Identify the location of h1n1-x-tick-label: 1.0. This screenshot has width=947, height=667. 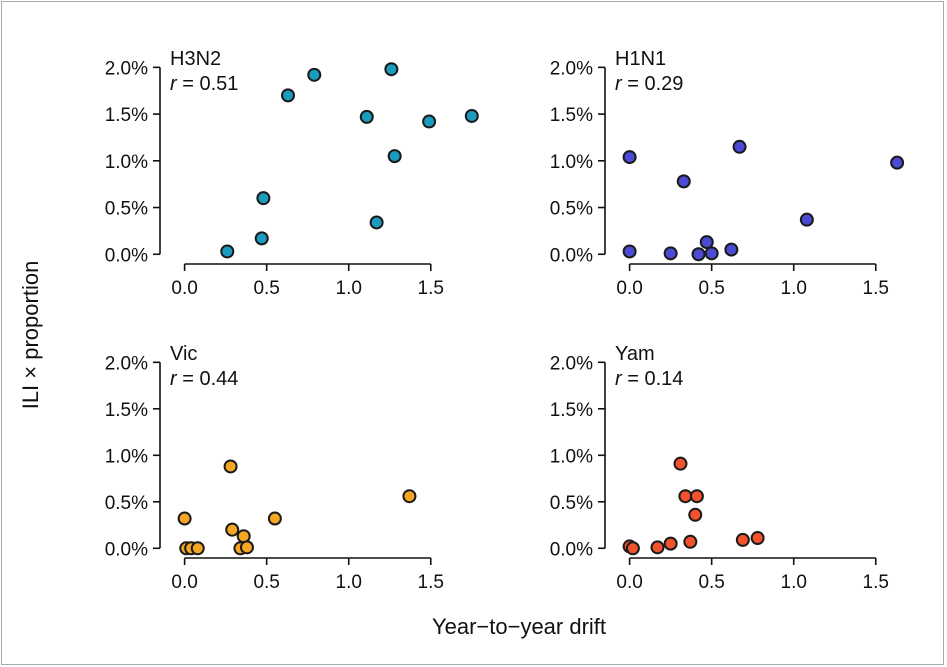
(794, 288).